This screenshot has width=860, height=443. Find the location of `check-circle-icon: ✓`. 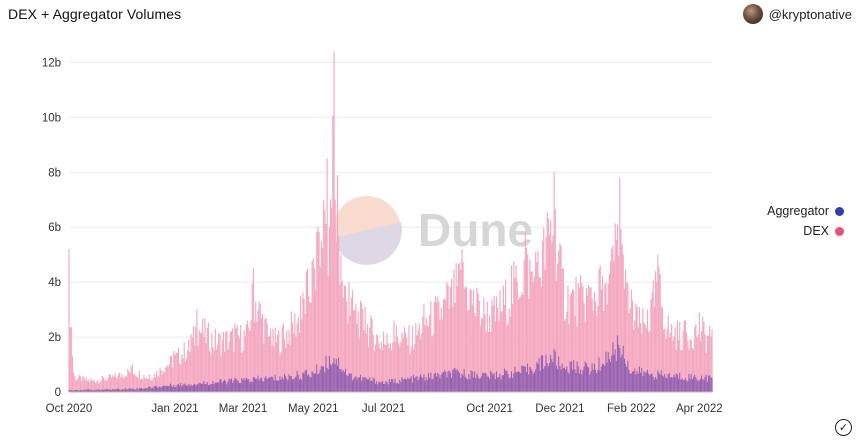

check-circle-icon: ✓ is located at coordinates (843, 427).